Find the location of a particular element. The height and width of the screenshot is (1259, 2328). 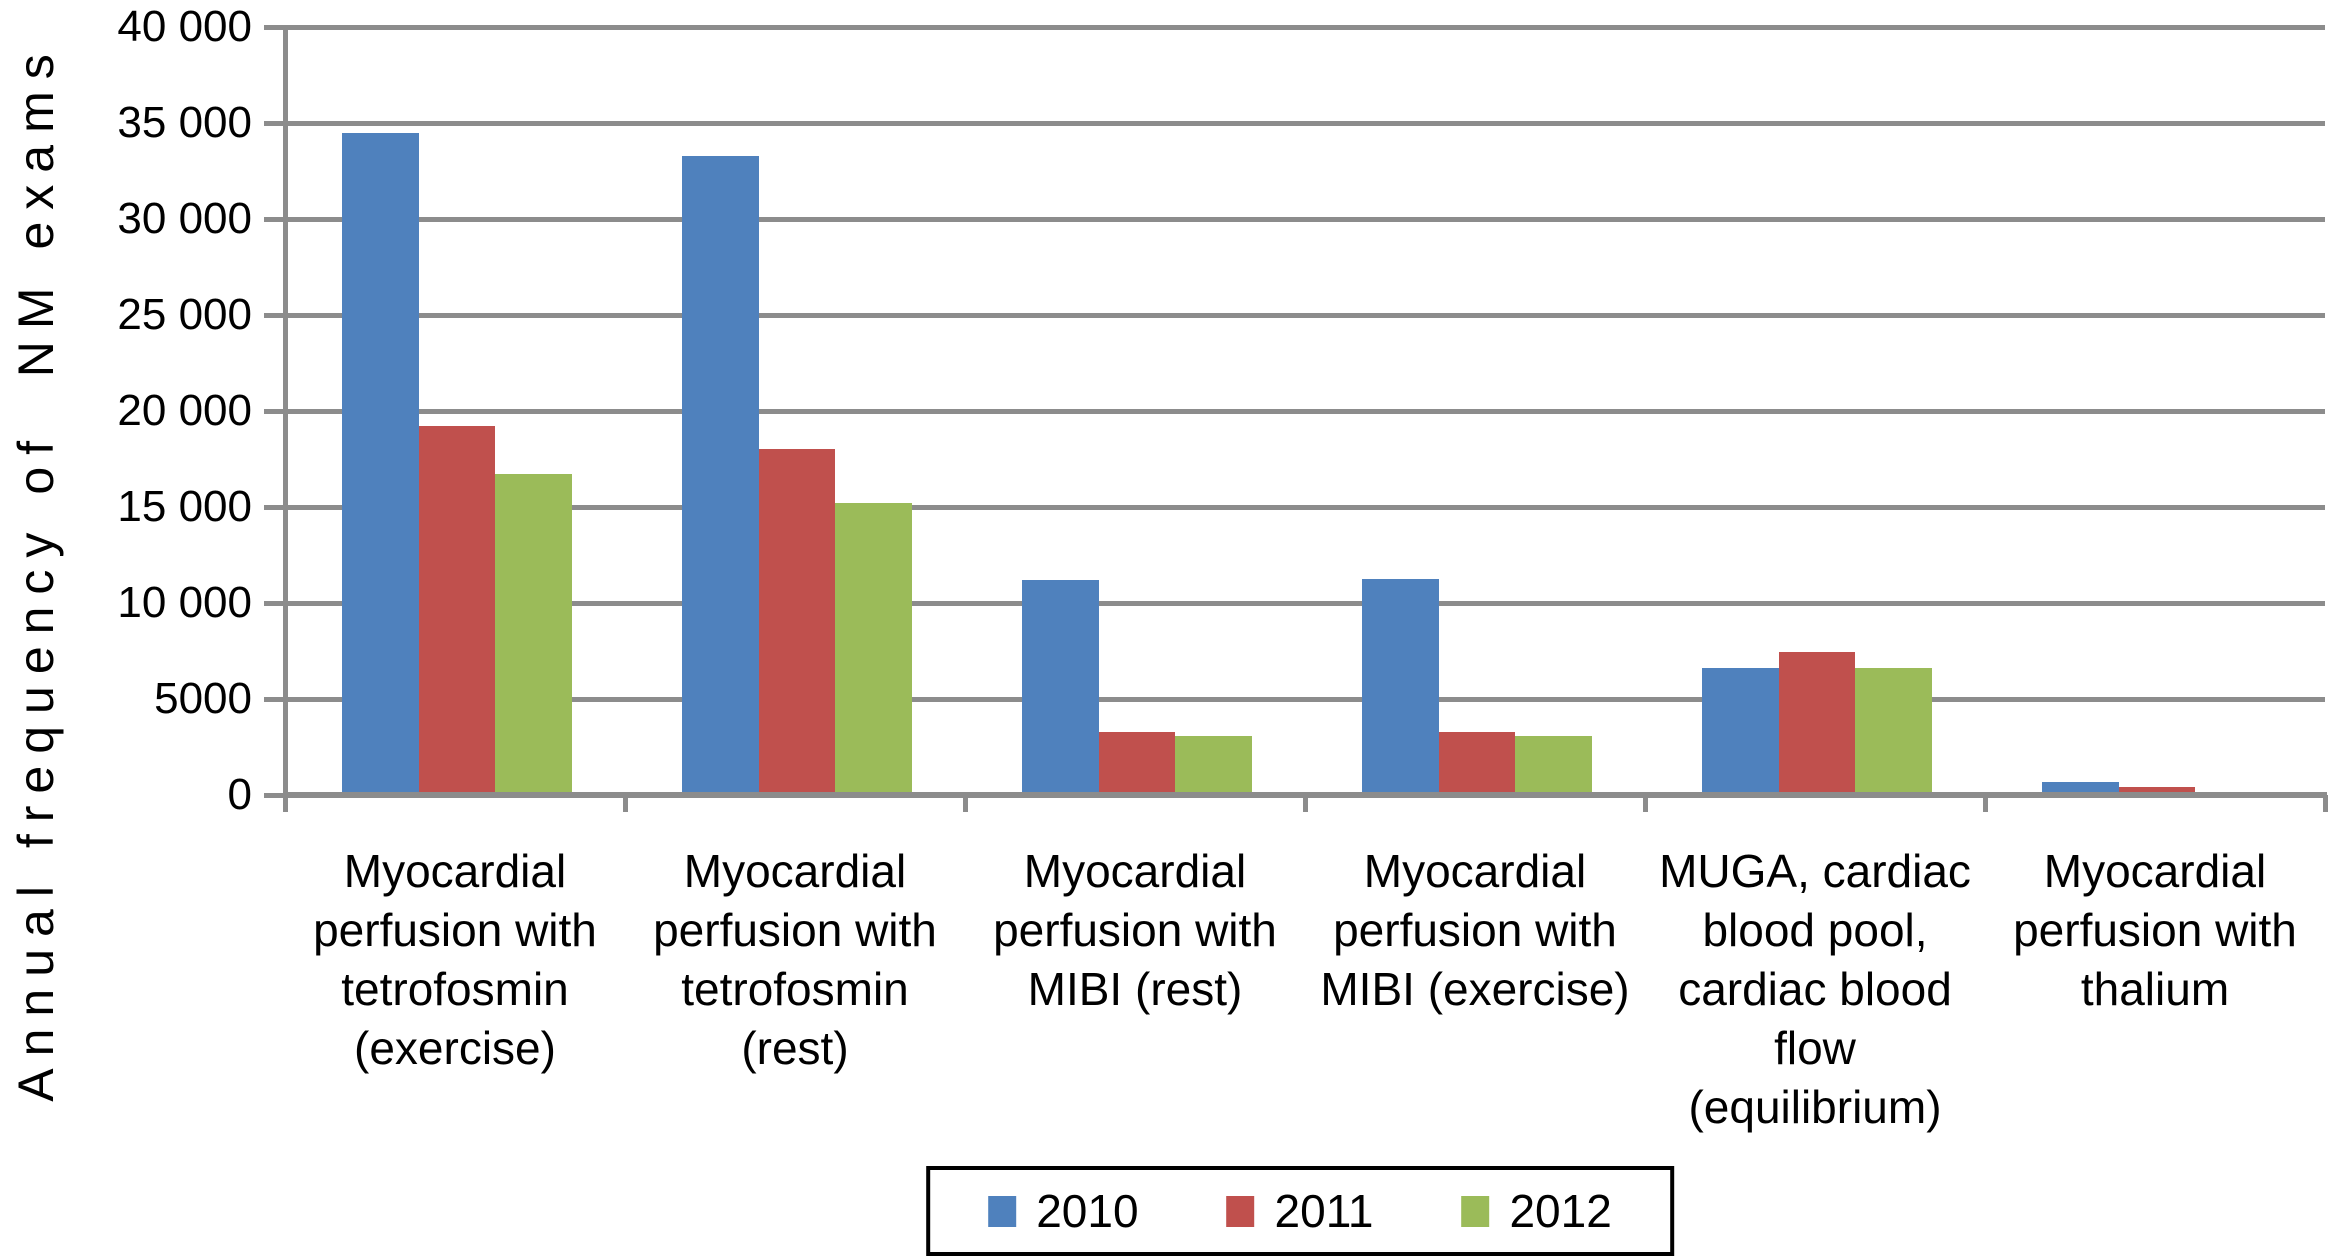

legend-item: 2012 is located at coordinates (1536, 1211).